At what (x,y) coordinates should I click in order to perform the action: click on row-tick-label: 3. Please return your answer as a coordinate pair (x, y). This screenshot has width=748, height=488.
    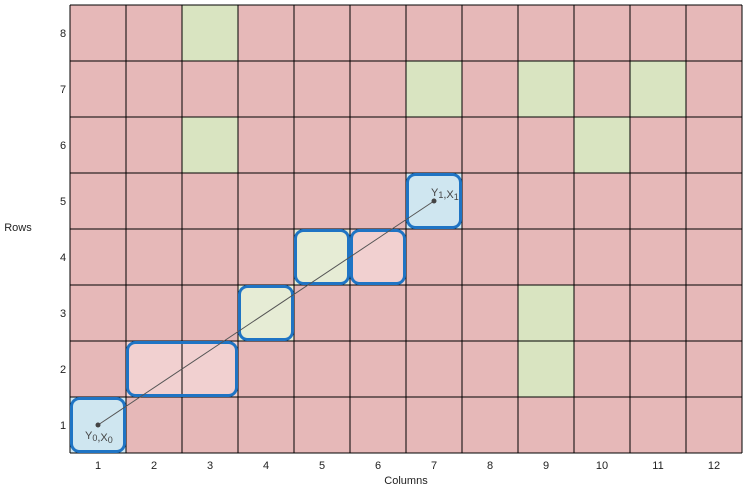
    Looking at the image, I should click on (63, 314).